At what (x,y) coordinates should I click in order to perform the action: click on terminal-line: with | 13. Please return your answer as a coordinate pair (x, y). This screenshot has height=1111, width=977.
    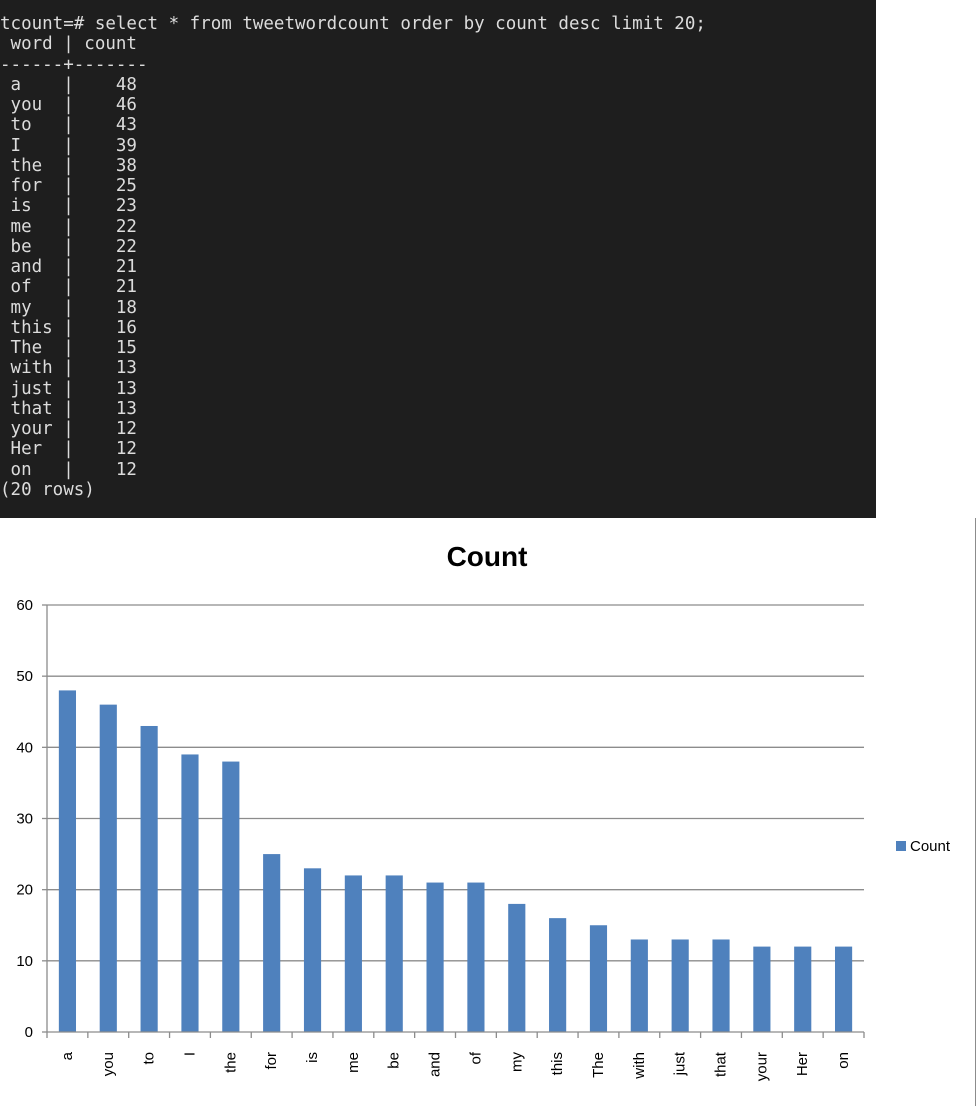
    Looking at the image, I should click on (68, 368).